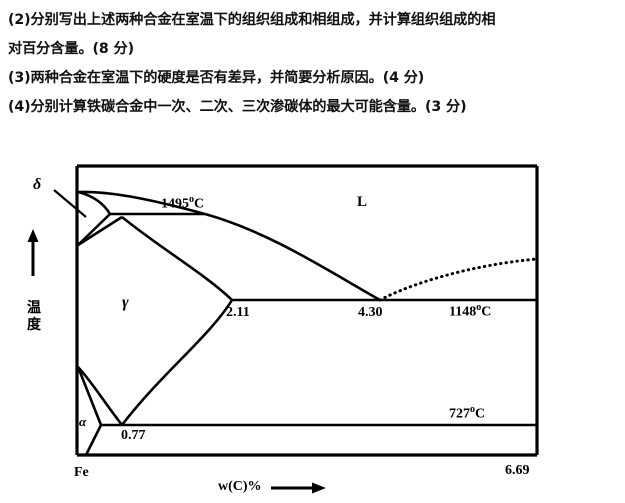 The image size is (625, 503). What do you see at coordinates (89, 396) in the screenshot?
I see `alpha-gamma-boundary` at bounding box center [89, 396].